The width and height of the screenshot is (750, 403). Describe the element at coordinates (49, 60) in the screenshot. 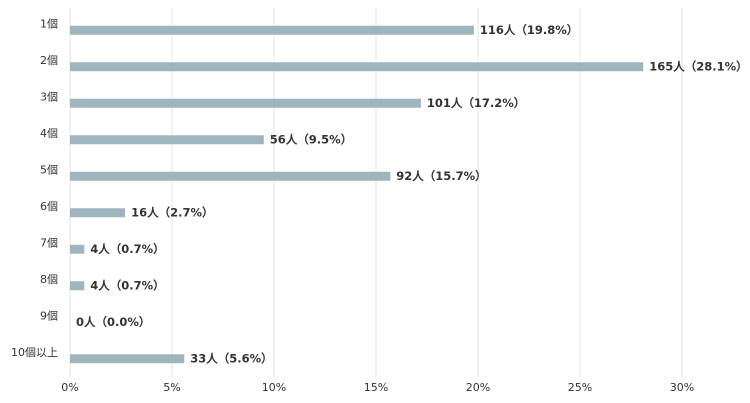

I see `y-tick-label: 2個` at that location.